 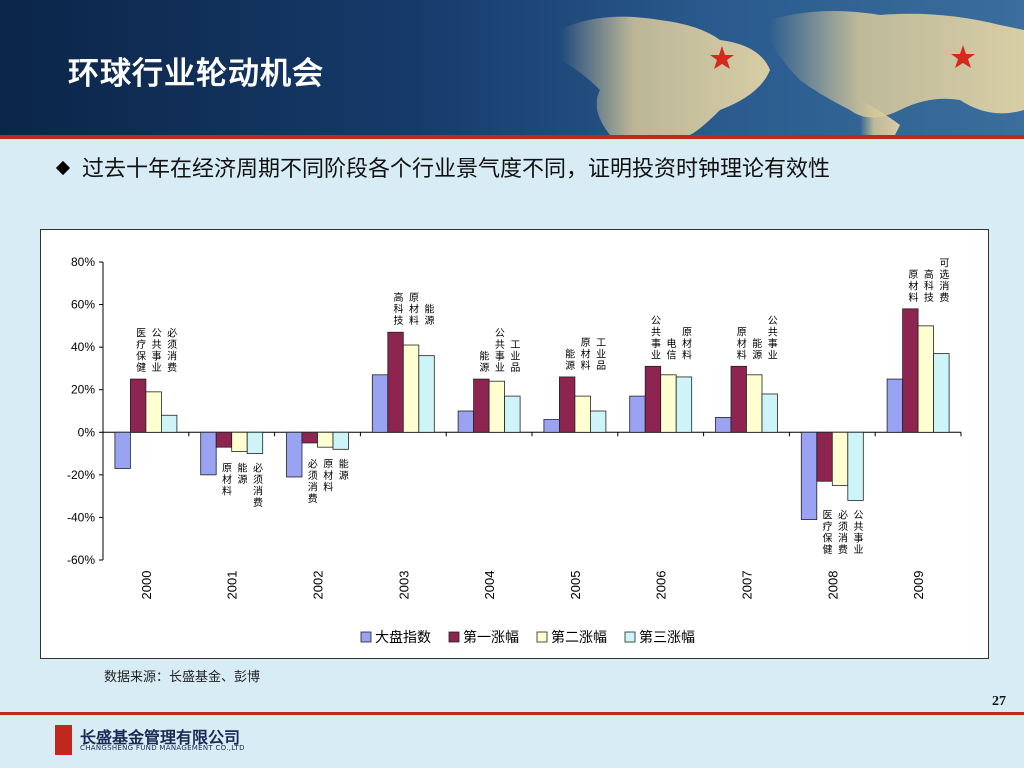 I want to click on company-name-en: CHANGSHENG FUND MANAGEMENT CO.,LTD, so click(x=162, y=748).